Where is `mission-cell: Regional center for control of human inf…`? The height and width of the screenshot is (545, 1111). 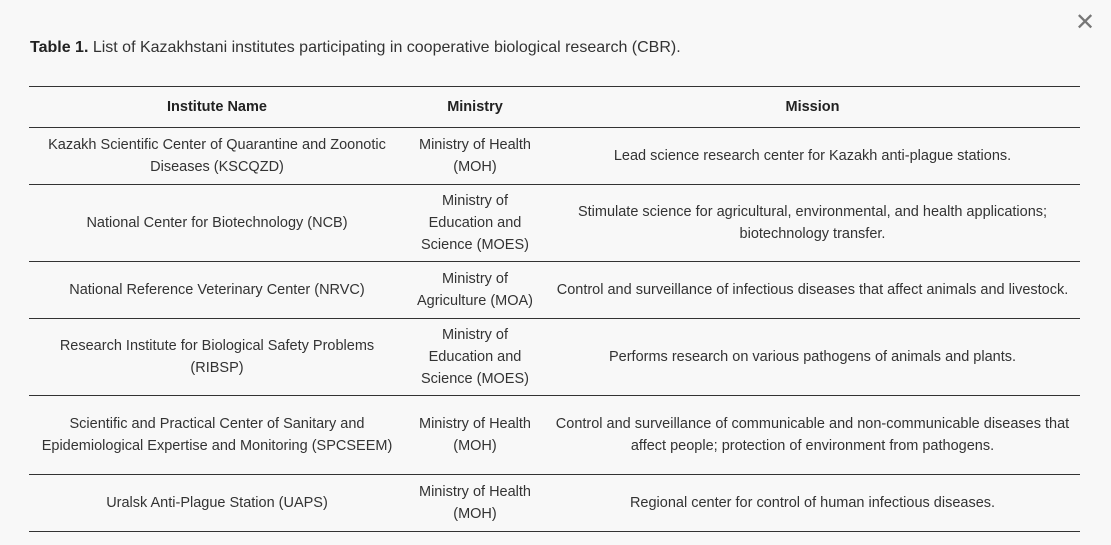 mission-cell: Regional center for control of human inf… is located at coordinates (812, 503).